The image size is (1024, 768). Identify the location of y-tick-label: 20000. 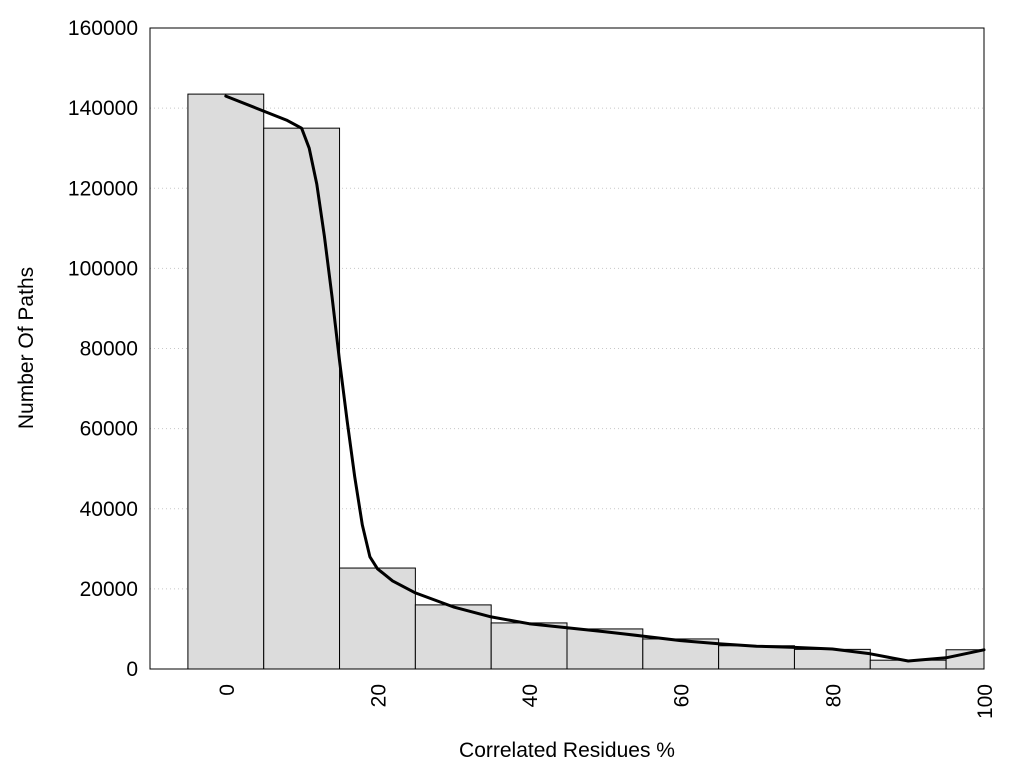
(109, 589).